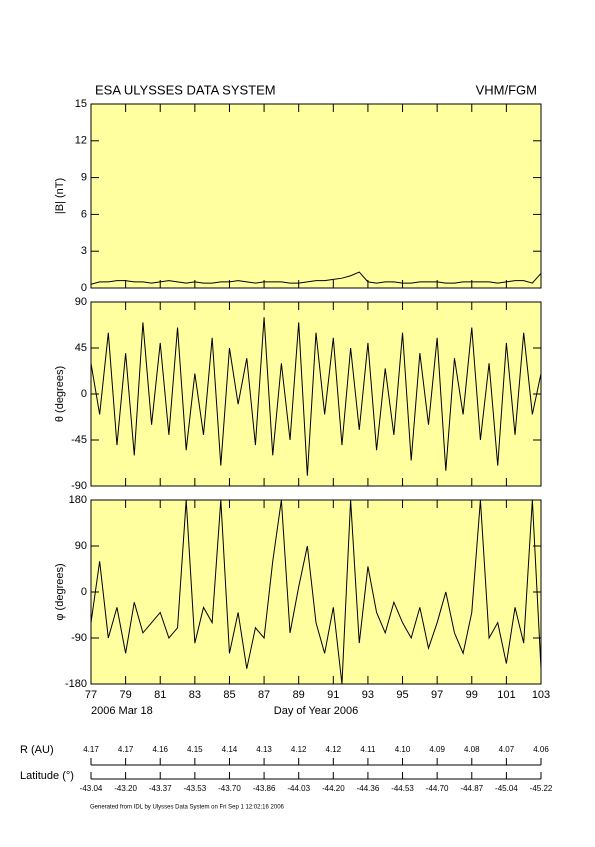  I want to click on x-tick-label: 85, so click(229, 695).